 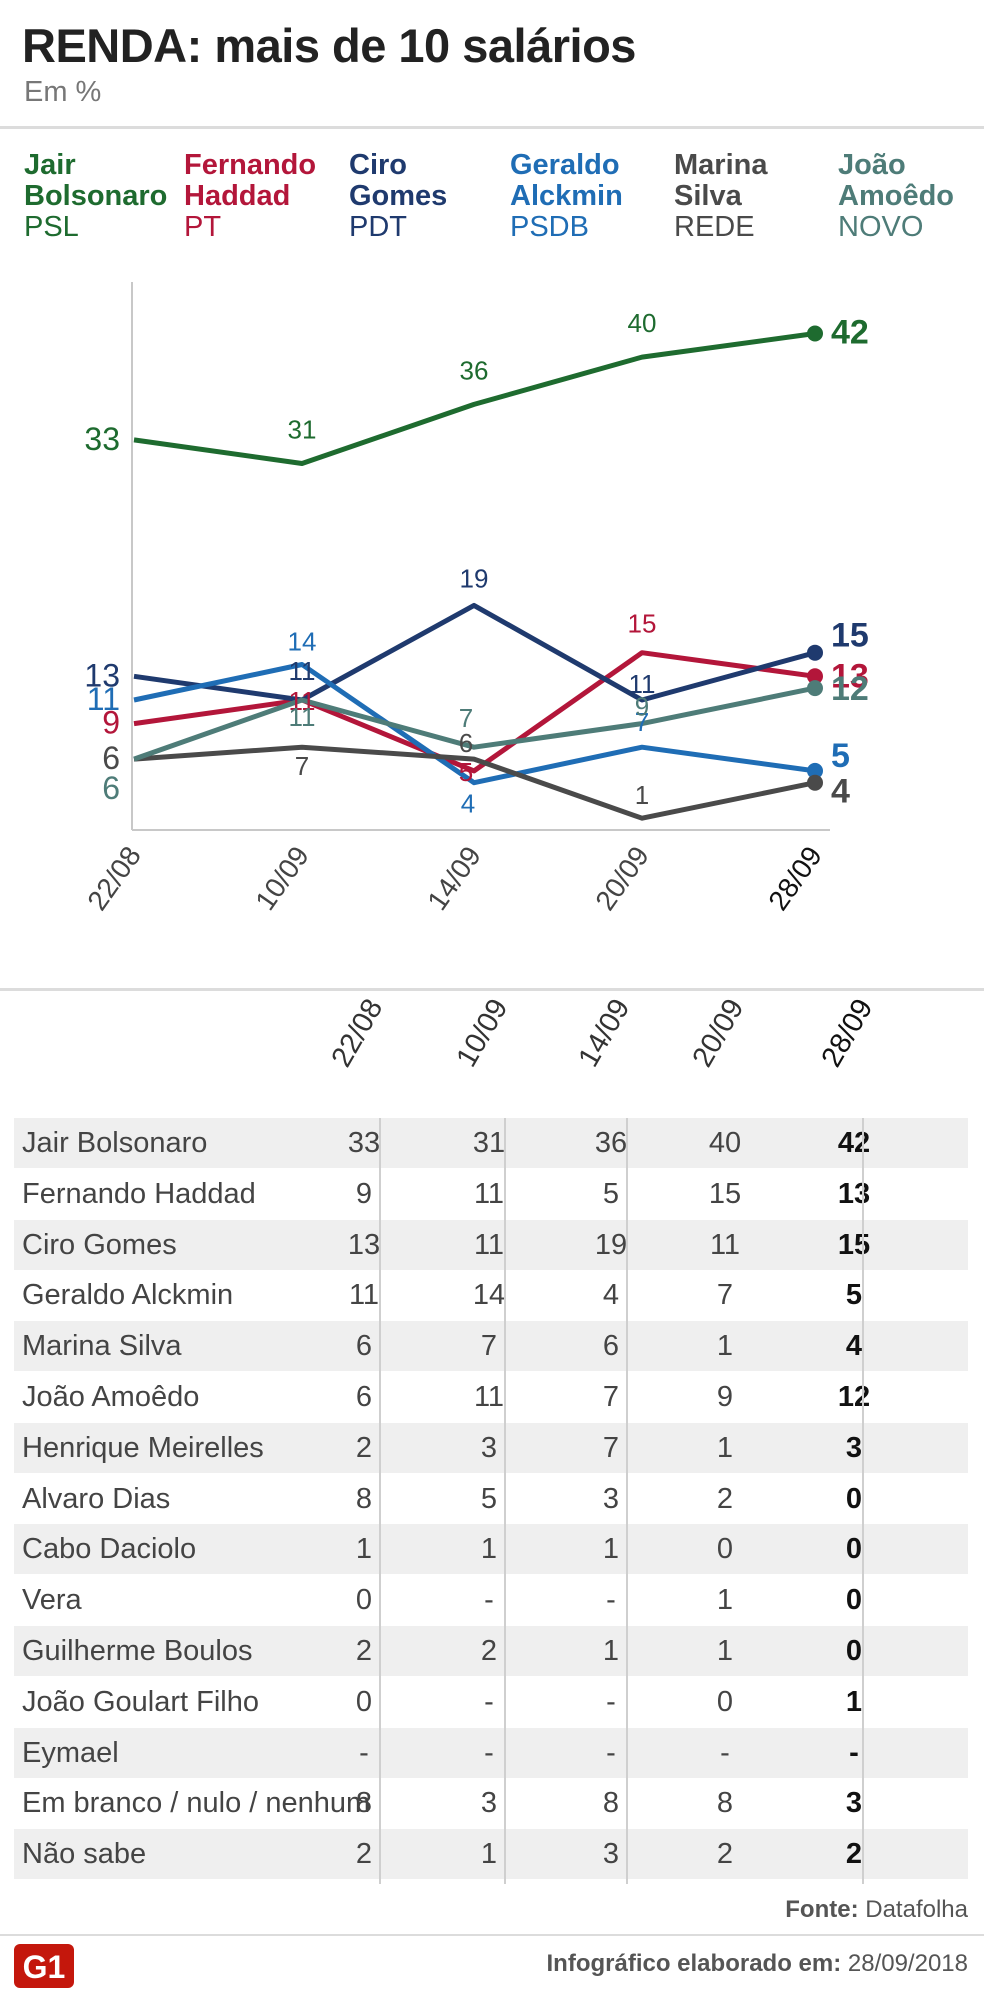 What do you see at coordinates (51, 227) in the screenshot?
I see `legend-party: PSL` at bounding box center [51, 227].